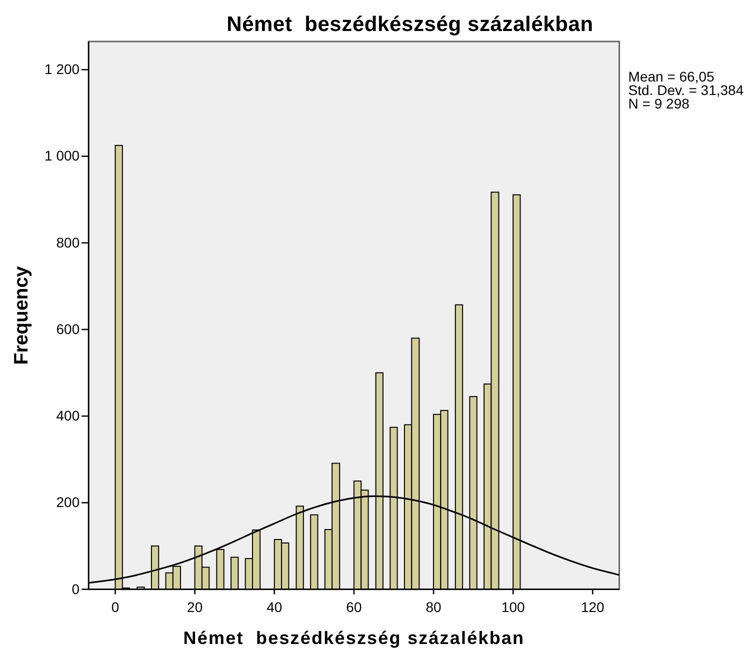  Describe the element at coordinates (671, 76) in the screenshot. I see `text: Mean = 66,05` at that location.